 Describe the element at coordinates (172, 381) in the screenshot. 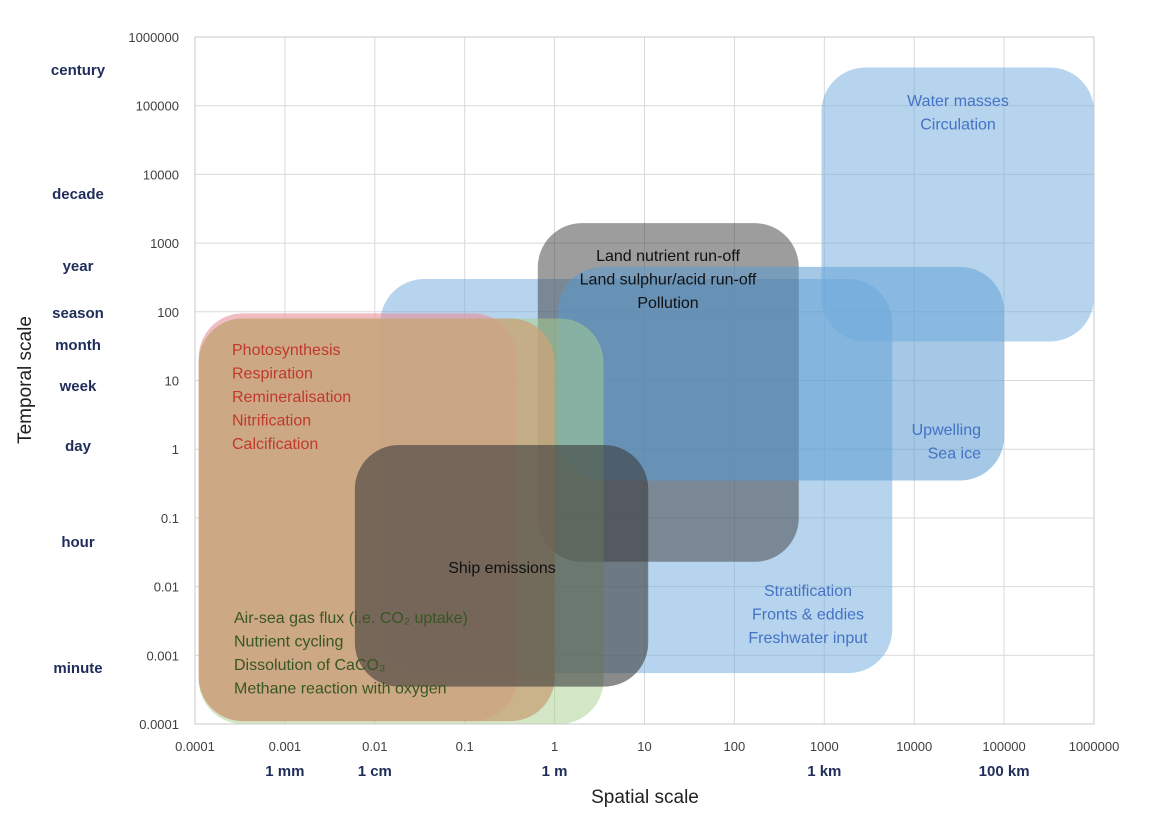

I see `y-tick-label: 10` at that location.